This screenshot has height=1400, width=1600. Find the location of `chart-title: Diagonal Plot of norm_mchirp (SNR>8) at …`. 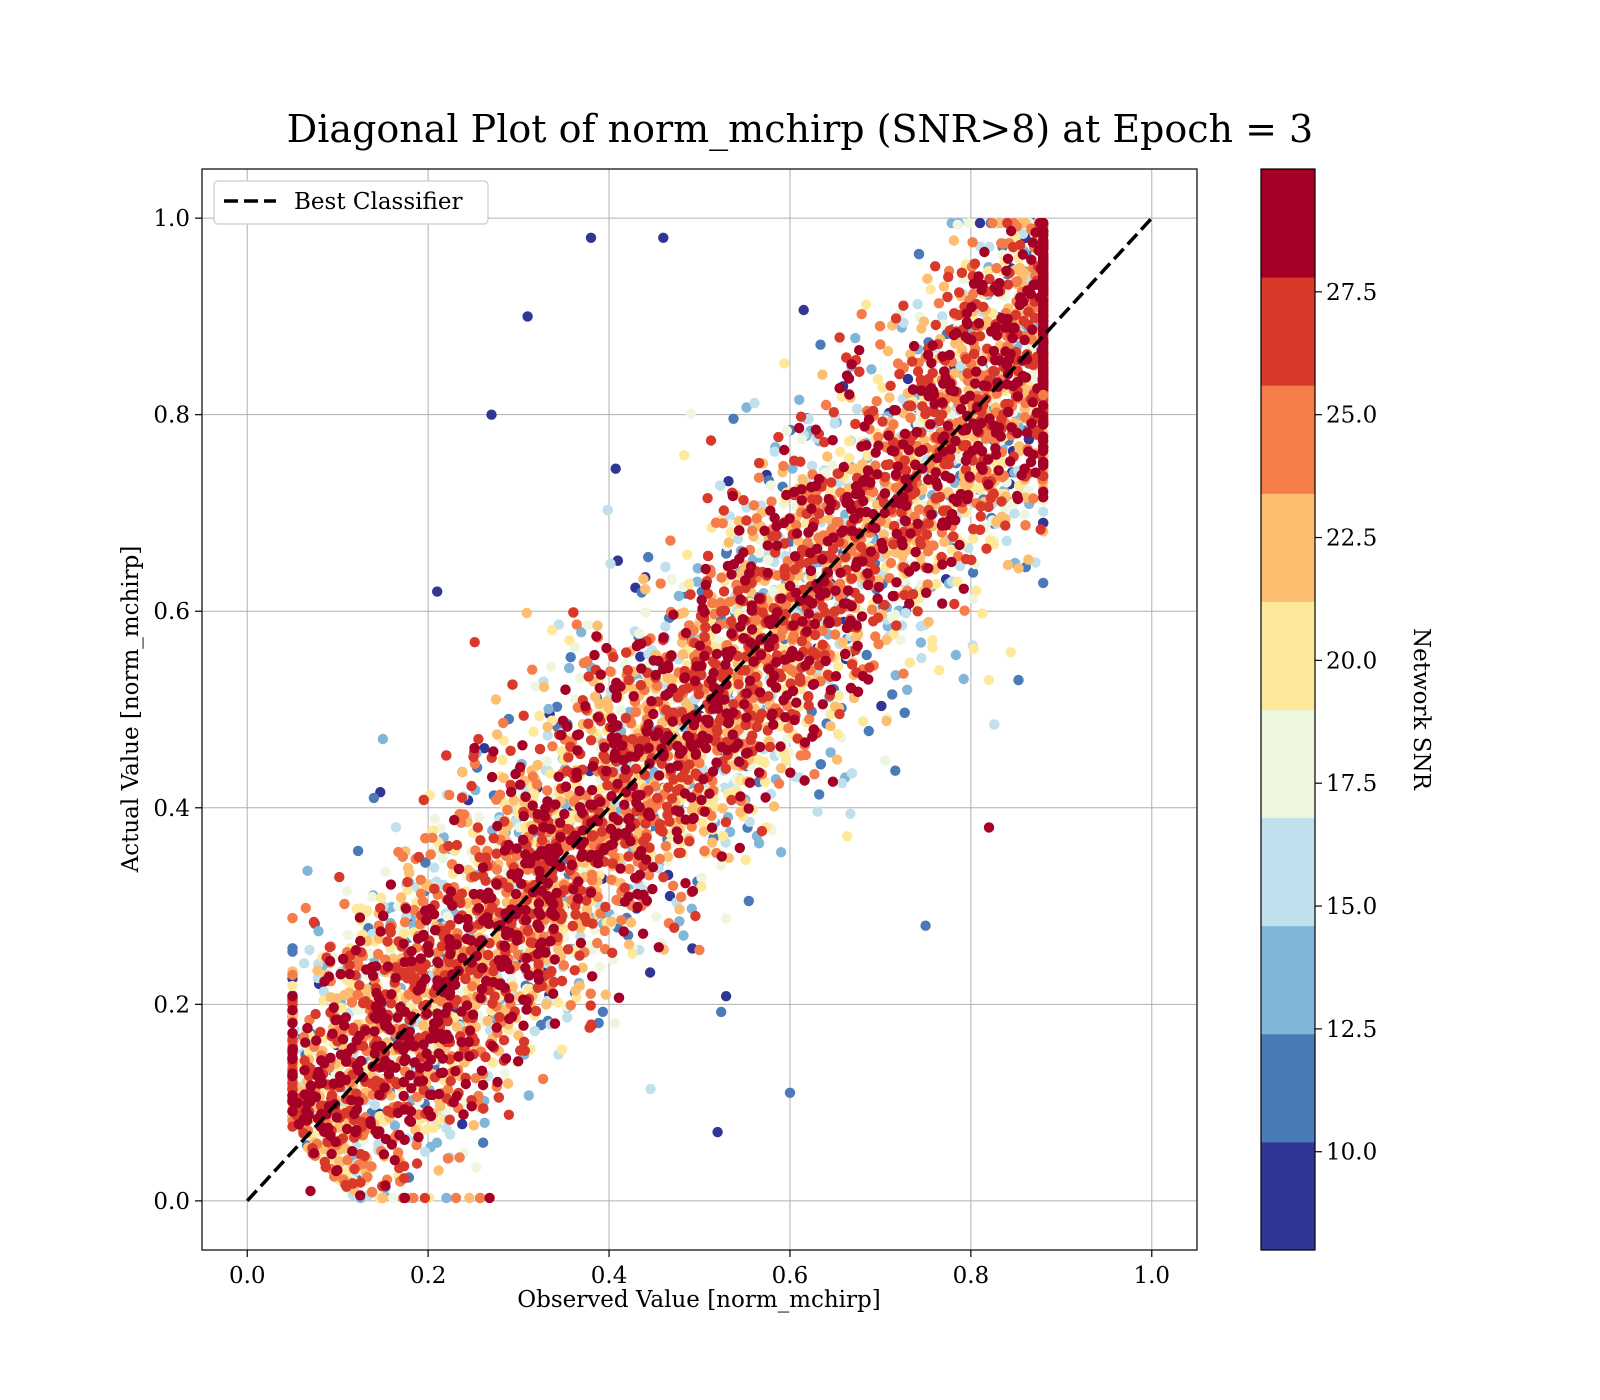

chart-title: Diagonal Plot of norm_mchirp (SNR>8) at … is located at coordinates (800, 129).